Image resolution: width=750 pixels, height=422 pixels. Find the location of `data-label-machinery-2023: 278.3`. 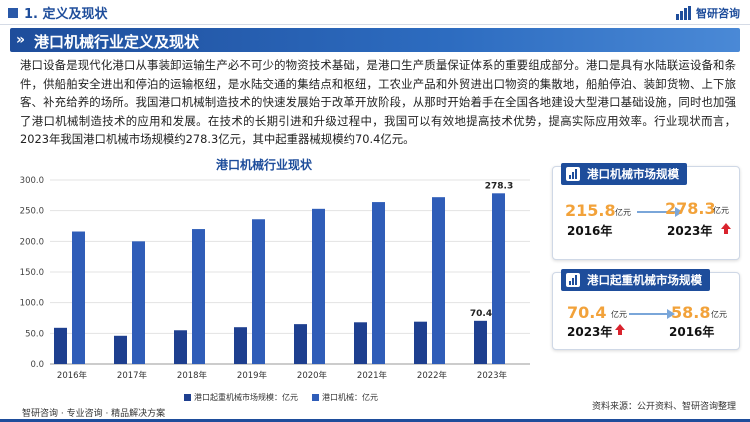

data-label-machinery-2023: 278.3 is located at coordinates (499, 186).